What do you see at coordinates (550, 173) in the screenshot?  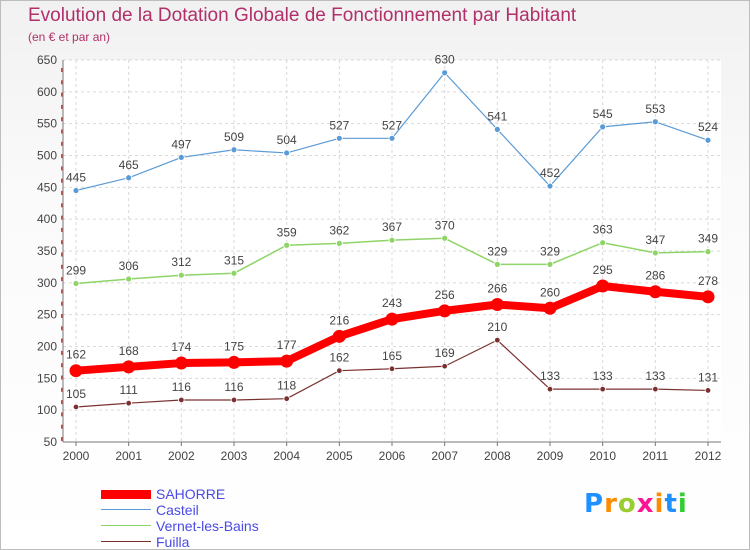 I see `data-label-casteil: 452` at bounding box center [550, 173].